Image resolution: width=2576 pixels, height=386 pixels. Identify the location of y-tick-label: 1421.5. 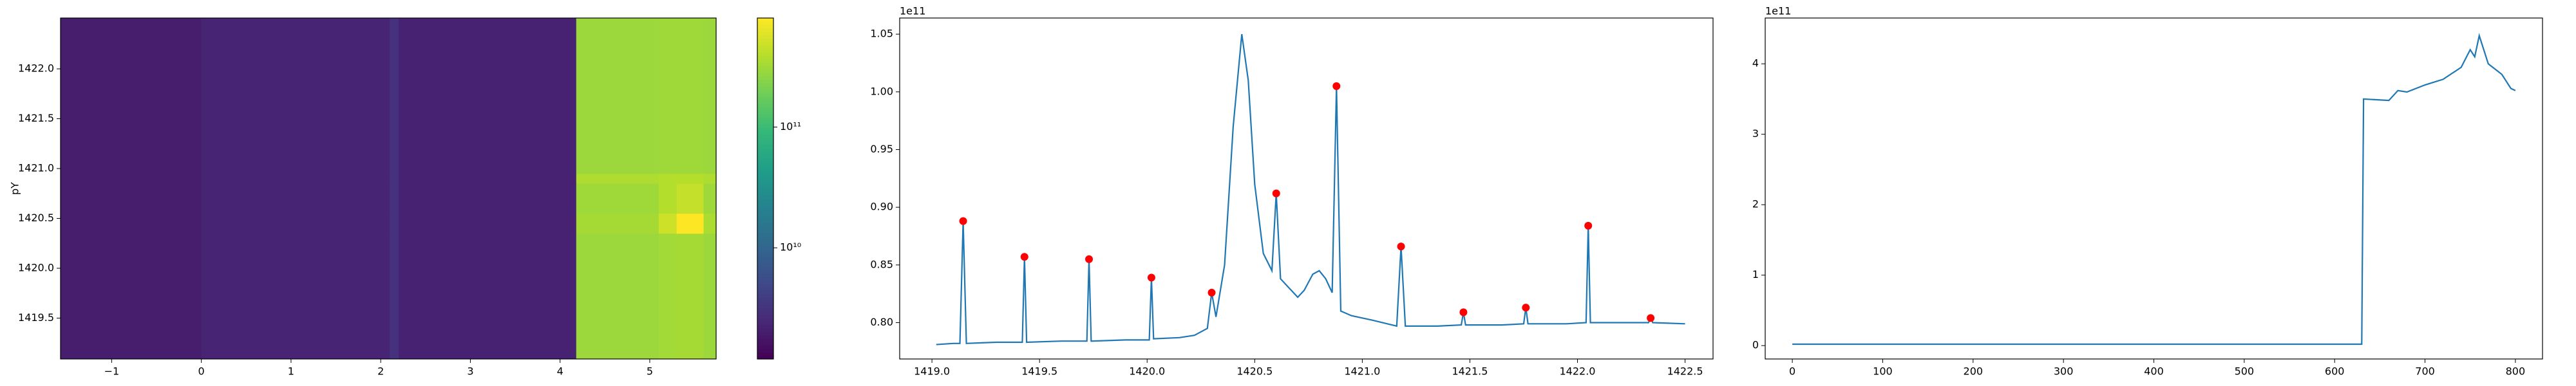
(36, 118).